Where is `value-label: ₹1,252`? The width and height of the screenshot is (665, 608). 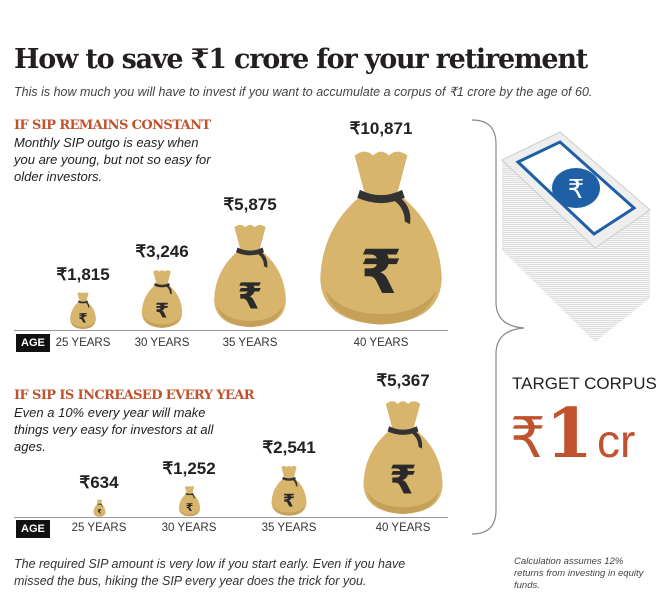
value-label: ₹1,252 is located at coordinates (189, 468).